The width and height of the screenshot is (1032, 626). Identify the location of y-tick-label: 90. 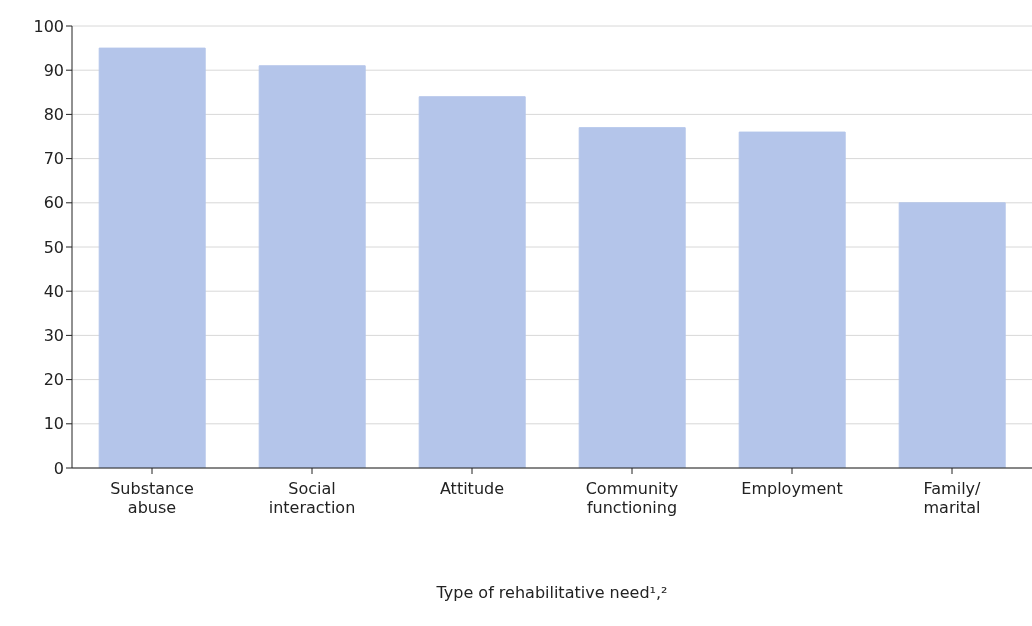
(53, 70).